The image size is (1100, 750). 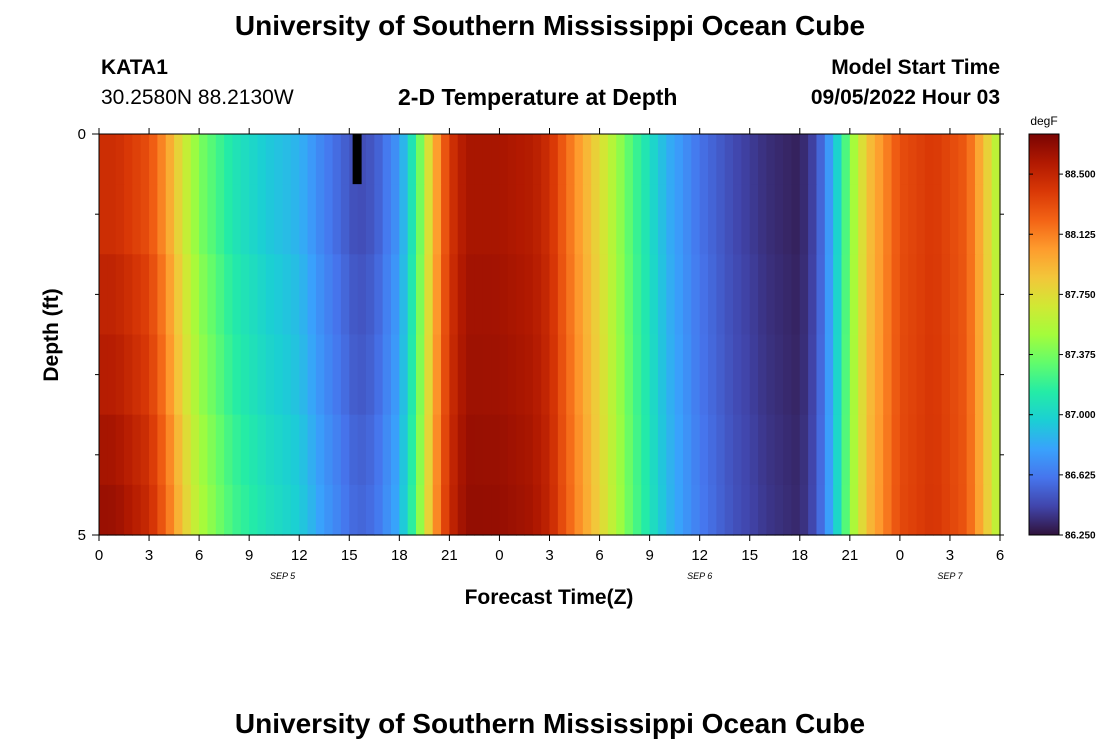 I want to click on x-tick-label: 0, so click(x=99, y=555).